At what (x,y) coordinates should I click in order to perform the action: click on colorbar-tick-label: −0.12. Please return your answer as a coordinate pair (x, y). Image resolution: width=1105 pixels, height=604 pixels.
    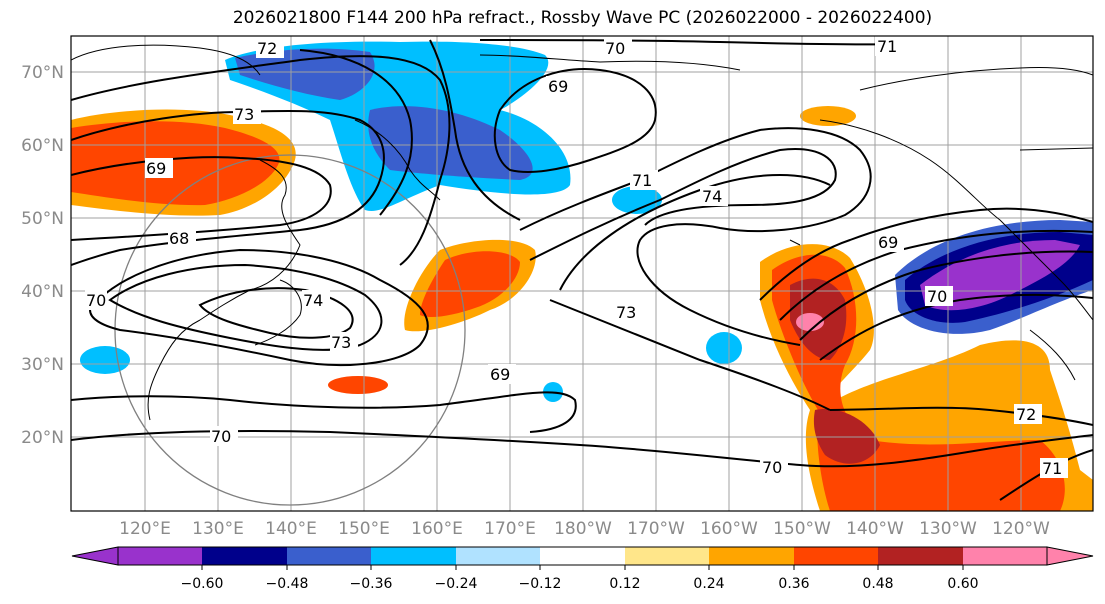
    Looking at the image, I should click on (540, 584).